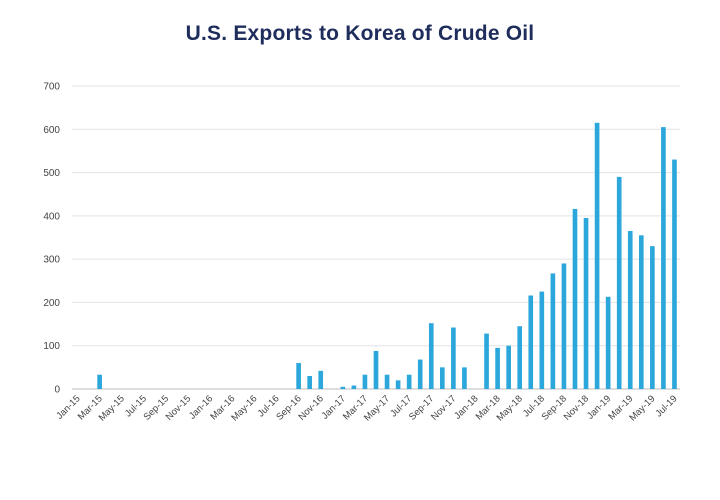 The height and width of the screenshot is (500, 720). I want to click on x-tick-label: Nov-16, so click(310, 407).